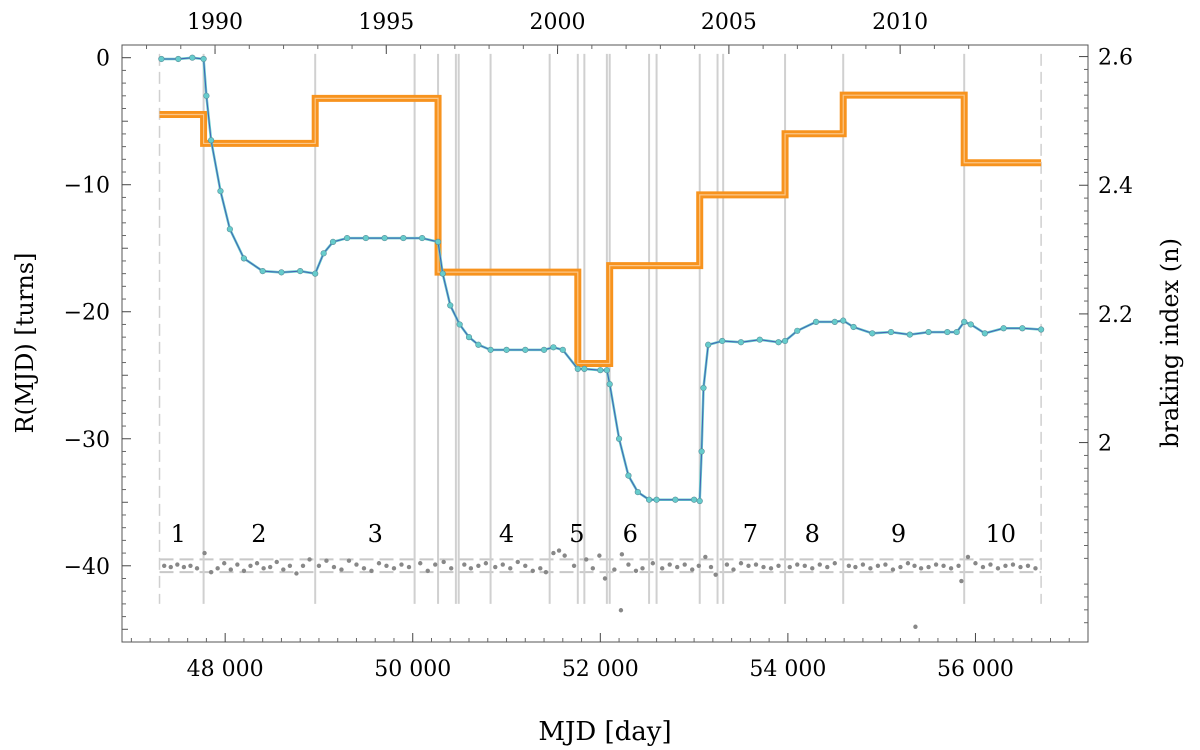  I want to click on y-axis-label-left: R(MJD) [turns], so click(25, 343).